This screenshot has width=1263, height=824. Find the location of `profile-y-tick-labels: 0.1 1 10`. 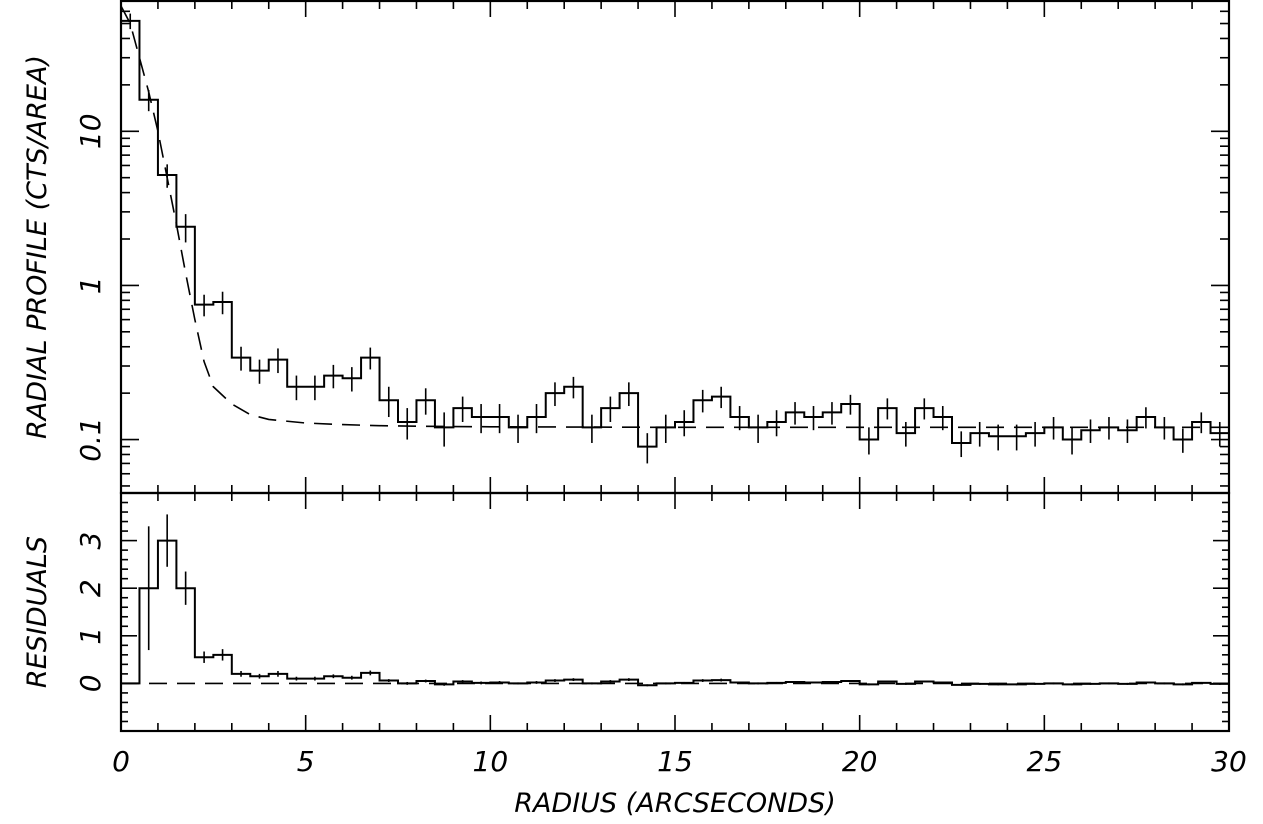

profile-y-tick-labels: 0.1 1 10 is located at coordinates (90, 287).